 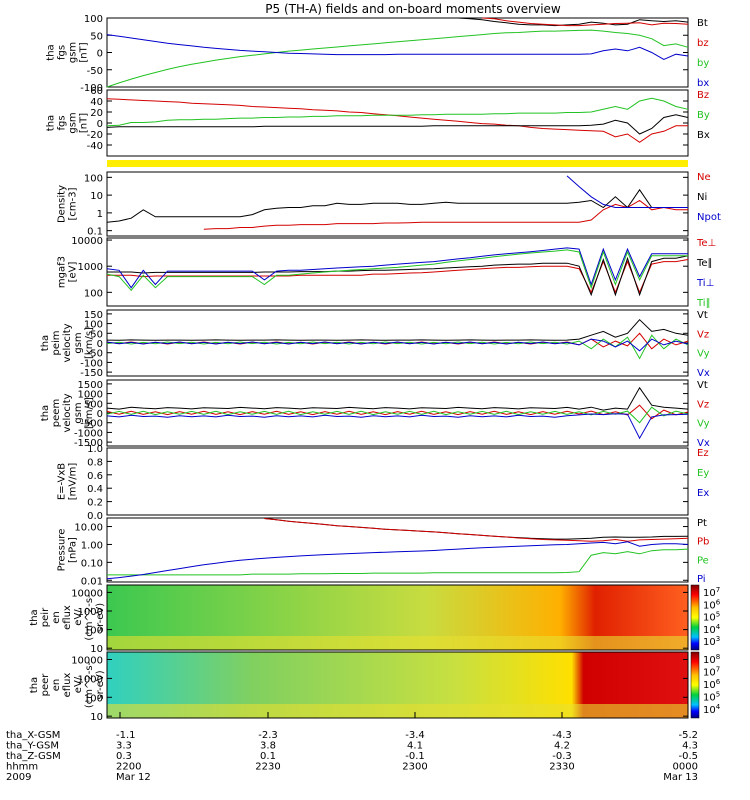 What do you see at coordinates (95, 135) in the screenshot?
I see `y-tick-label: -20` at bounding box center [95, 135].